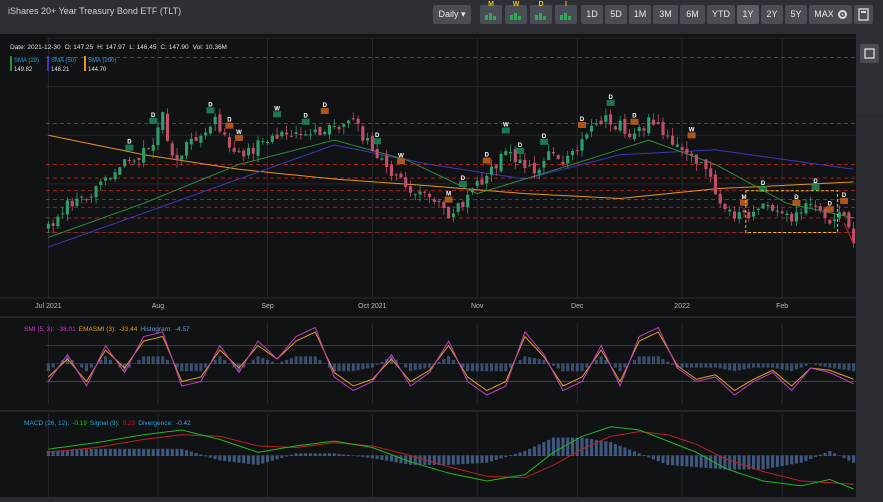  Describe the element at coordinates (516, 12) in the screenshot. I see `chart-type-w-button: W` at that location.